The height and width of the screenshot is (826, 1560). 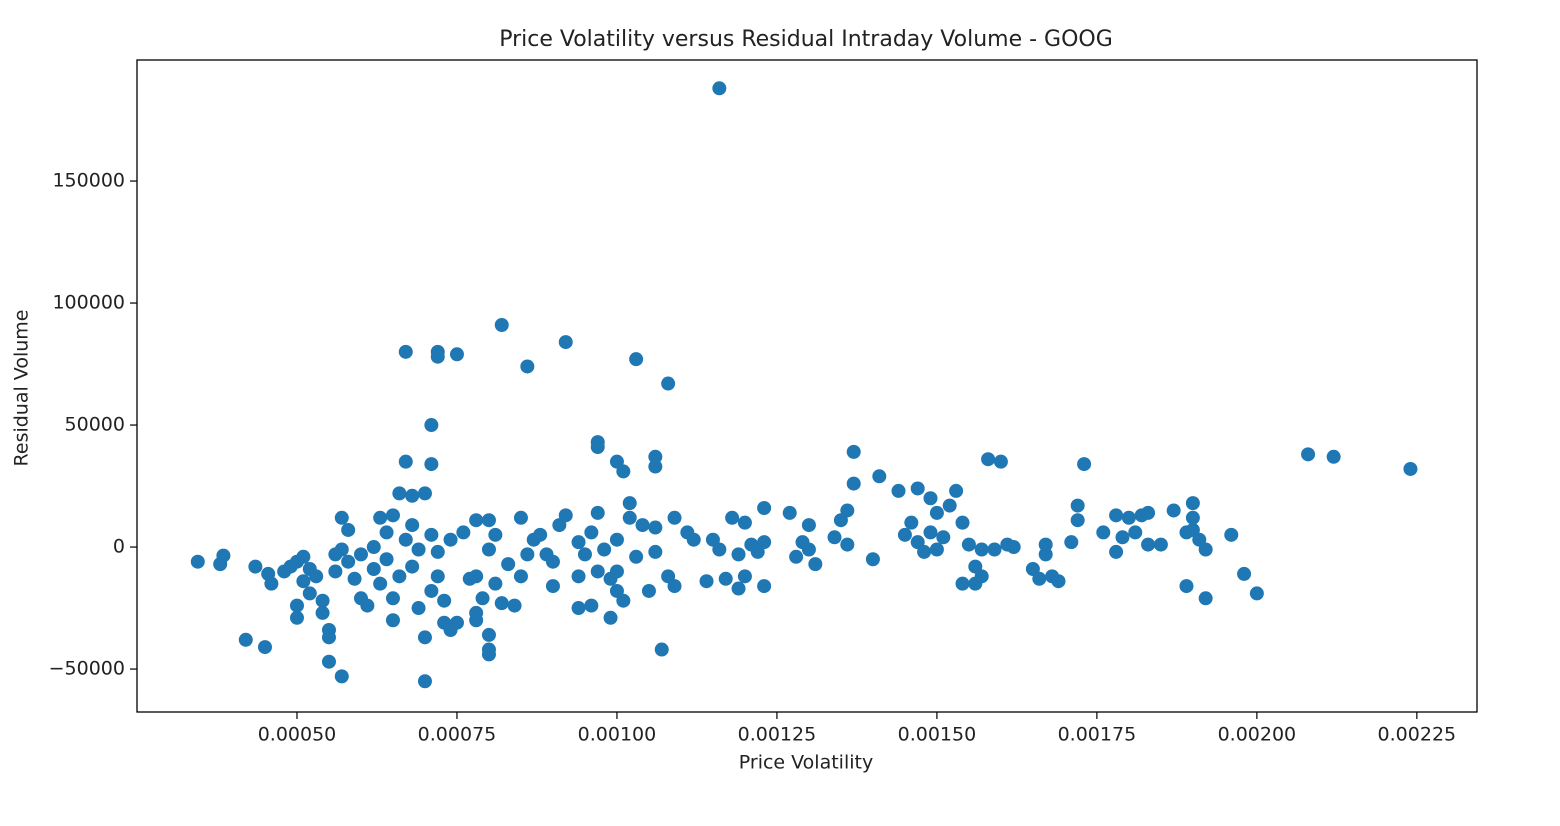 I want to click on x-tick-label: 0.00200, so click(x=1257, y=735).